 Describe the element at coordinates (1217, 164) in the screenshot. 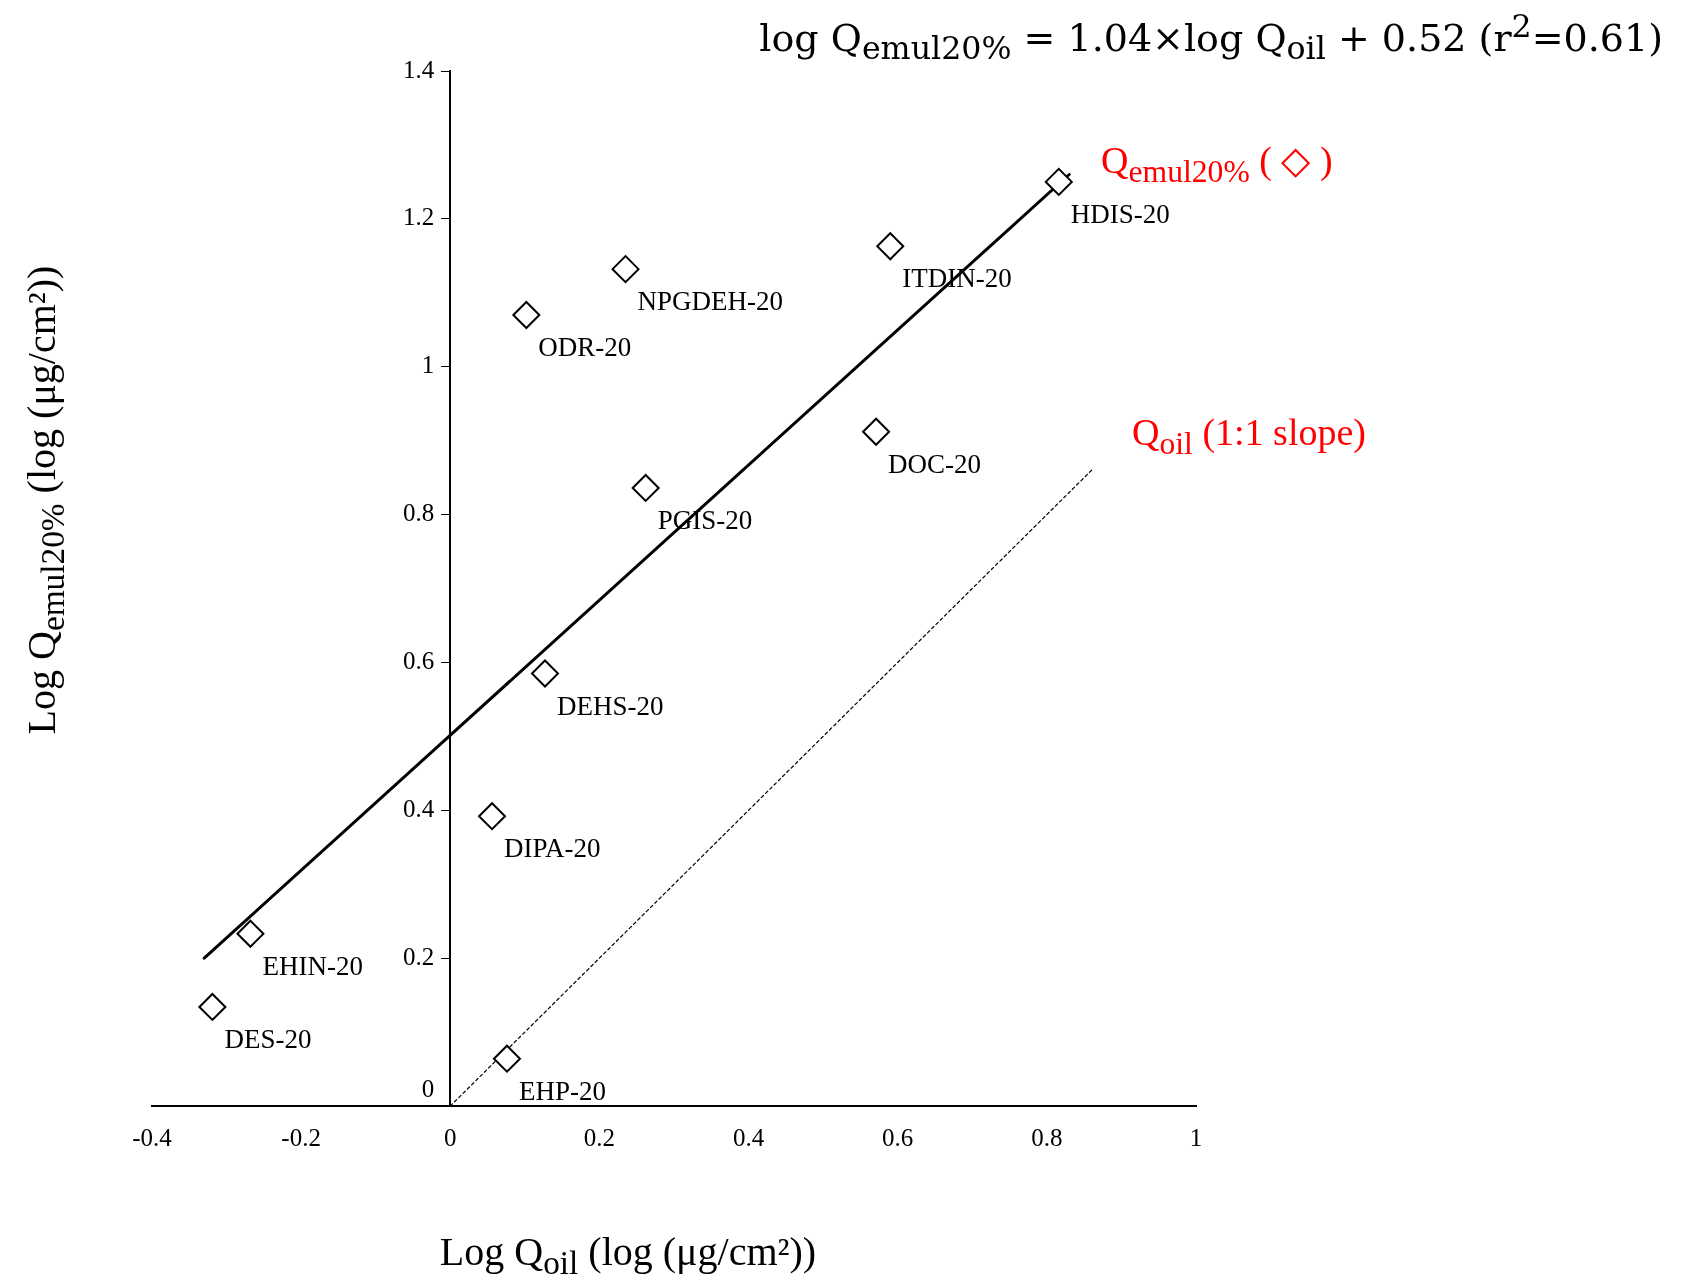

I see `annotation: Q$_{emul20%}$ ( ◇ )` at that location.